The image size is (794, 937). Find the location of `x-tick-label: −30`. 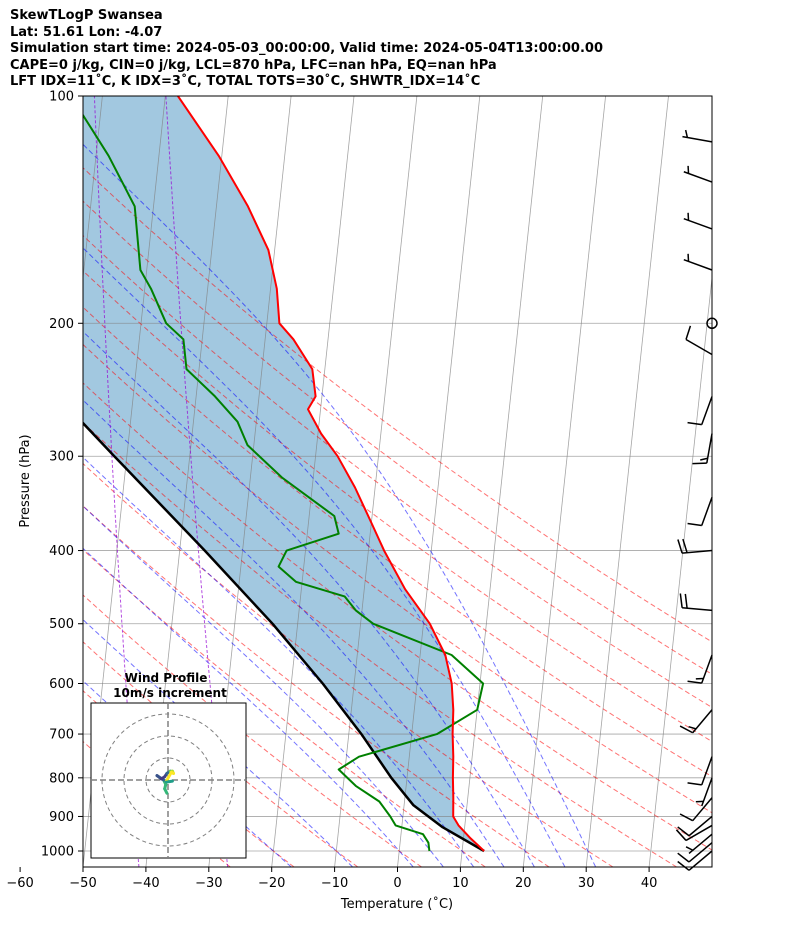

x-tick-label: −30 is located at coordinates (208, 883).